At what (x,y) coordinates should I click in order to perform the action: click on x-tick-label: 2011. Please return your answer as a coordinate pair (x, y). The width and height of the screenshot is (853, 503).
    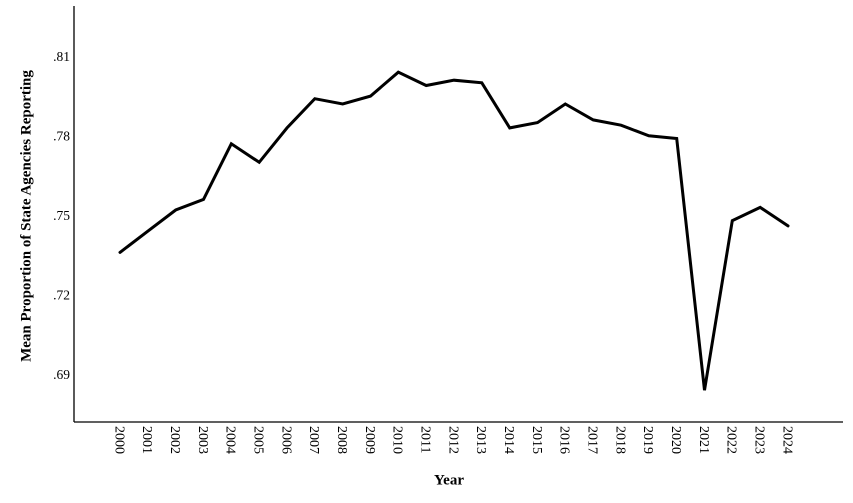
    Looking at the image, I should click on (425, 439).